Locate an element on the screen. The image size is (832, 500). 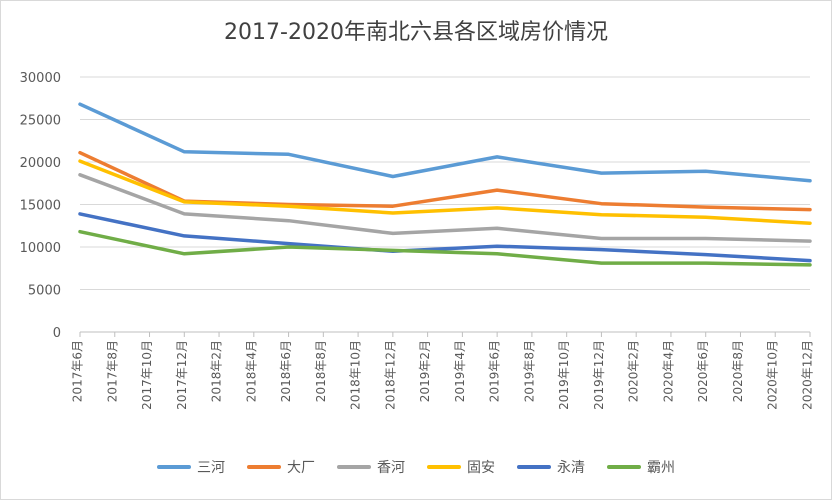
series-line-香河 is located at coordinates (445, 208).